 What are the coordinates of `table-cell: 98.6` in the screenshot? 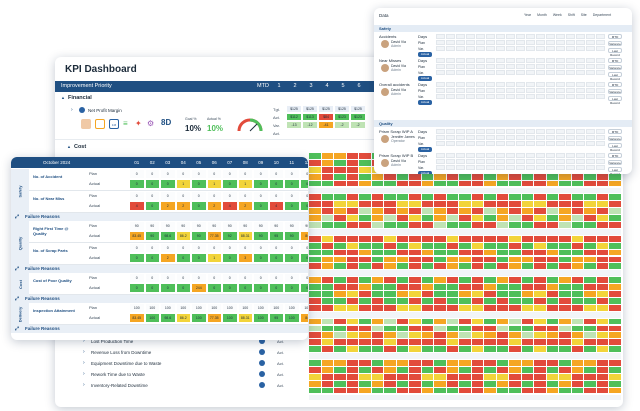 It's located at (168, 318).